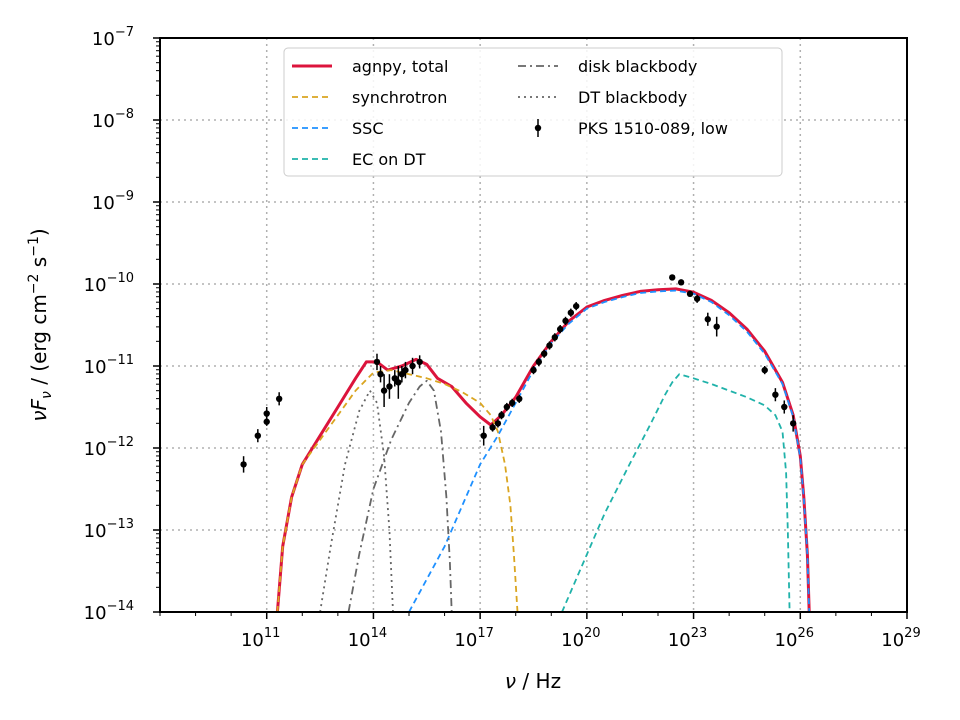 This screenshot has width=960, height=720. Describe the element at coordinates (538, 128) in the screenshot. I see `legend-swatch-marker` at that location.